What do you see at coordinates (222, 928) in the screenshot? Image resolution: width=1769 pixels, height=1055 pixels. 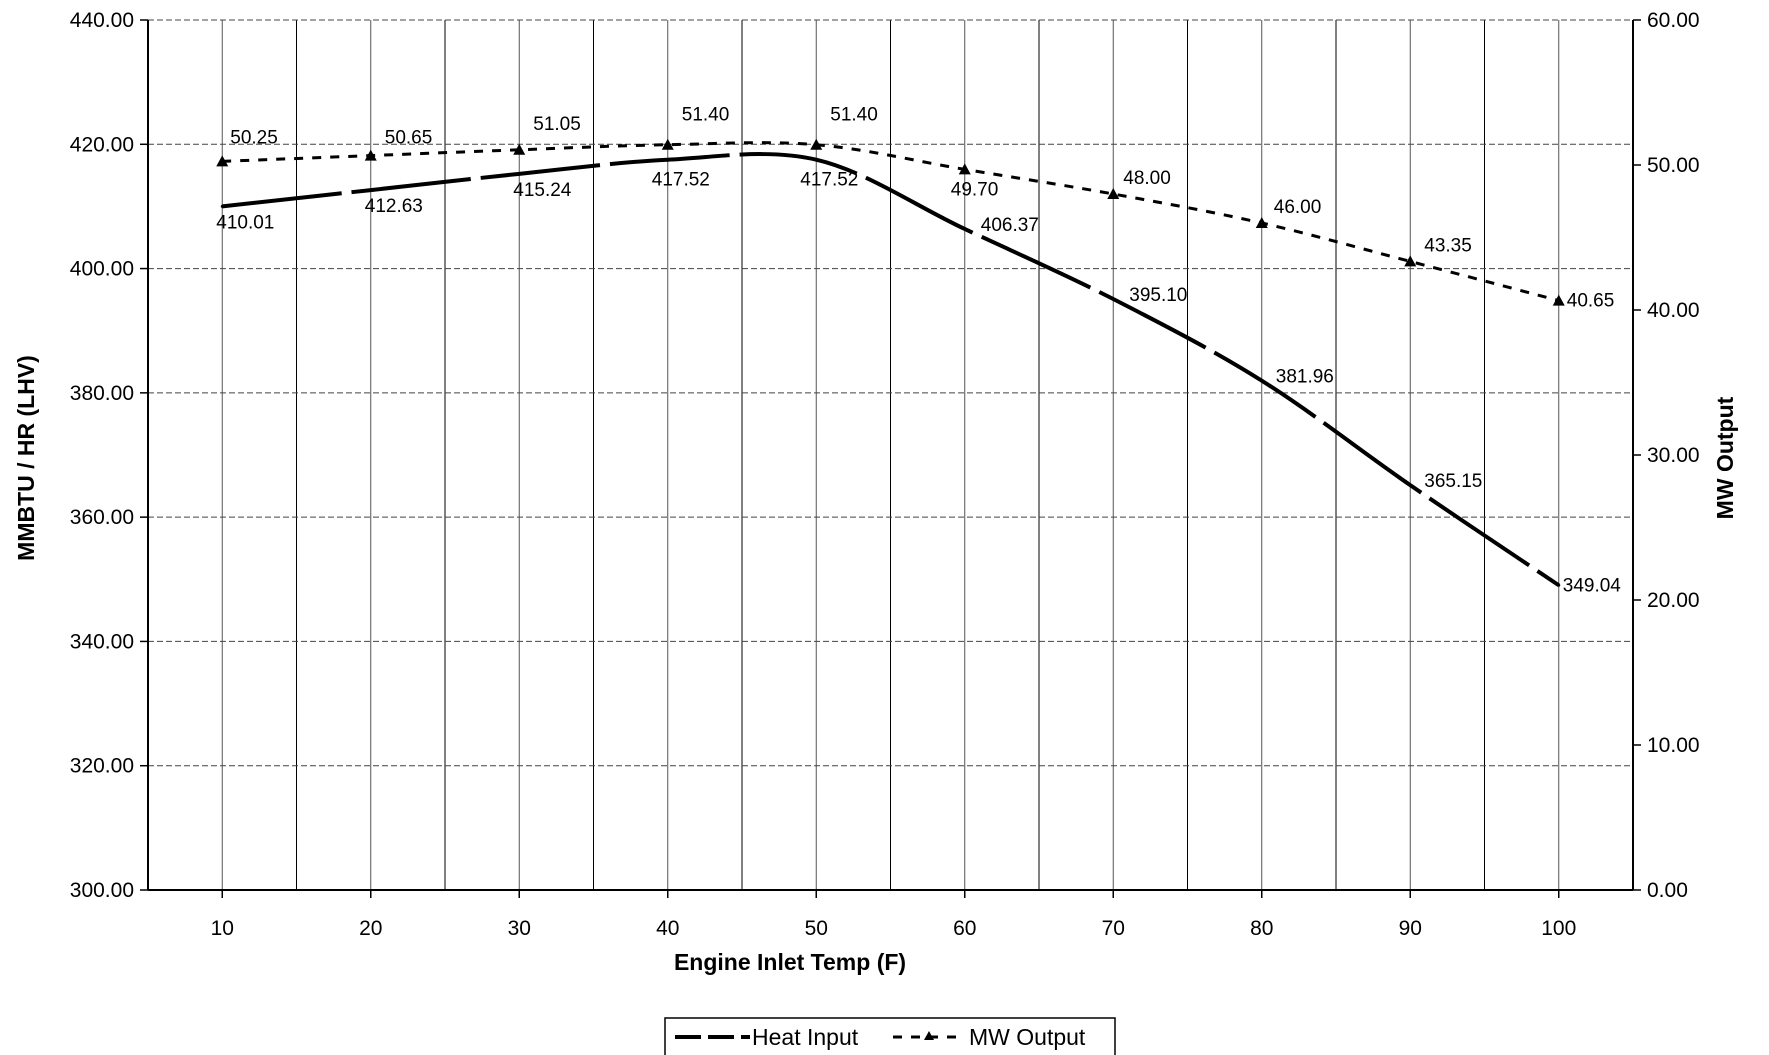 I see `x-axis-tick-label: 10` at bounding box center [222, 928].